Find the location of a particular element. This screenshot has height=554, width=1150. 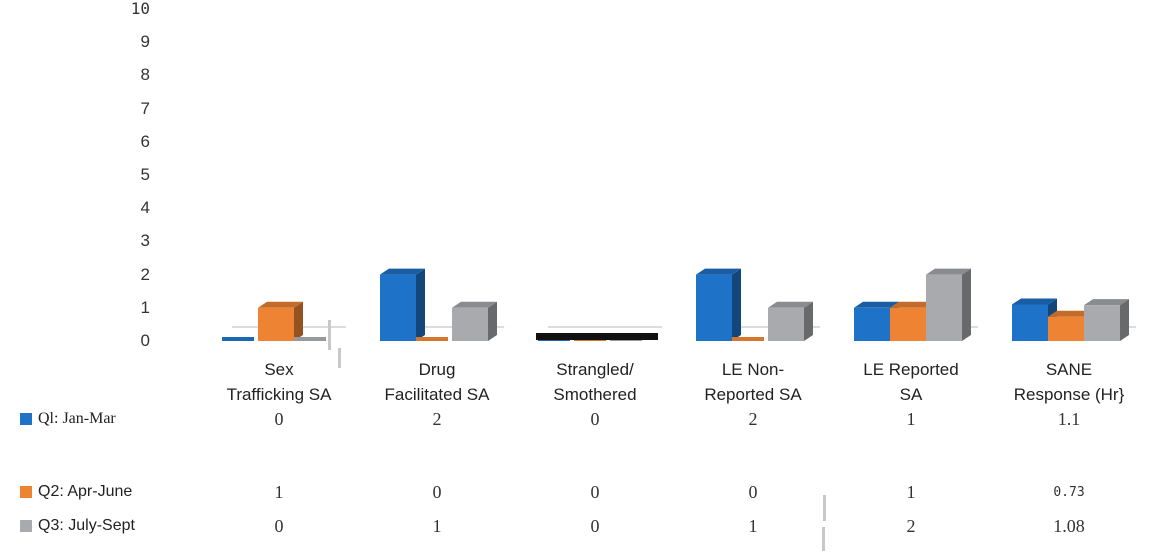

y-tick-label: 6 is located at coordinates (145, 141).